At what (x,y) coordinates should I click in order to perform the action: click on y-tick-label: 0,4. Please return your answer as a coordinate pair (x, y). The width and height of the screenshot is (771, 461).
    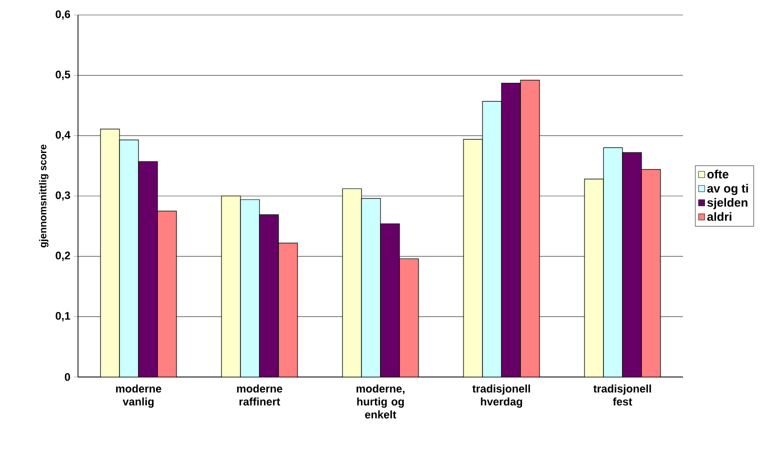
    Looking at the image, I should click on (63, 135).